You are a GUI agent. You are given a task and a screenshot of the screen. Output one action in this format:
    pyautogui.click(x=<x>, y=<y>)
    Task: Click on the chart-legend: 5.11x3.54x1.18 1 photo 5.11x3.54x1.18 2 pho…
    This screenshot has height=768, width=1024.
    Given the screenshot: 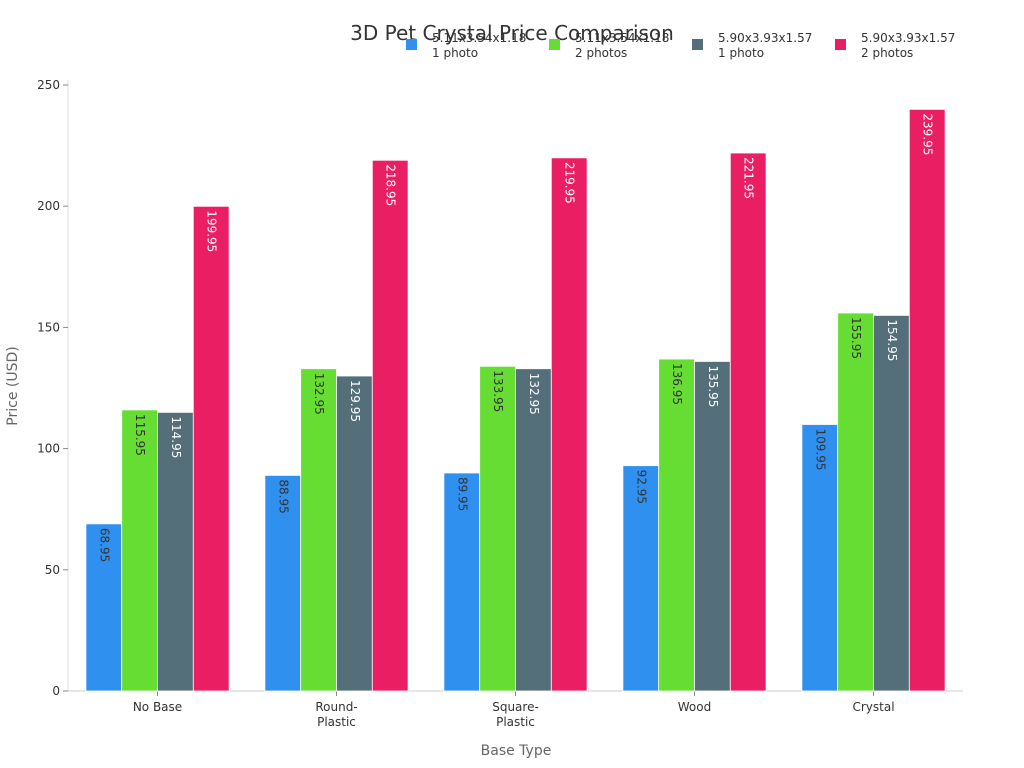 What is the action you would take?
    pyautogui.click(x=680, y=45)
    